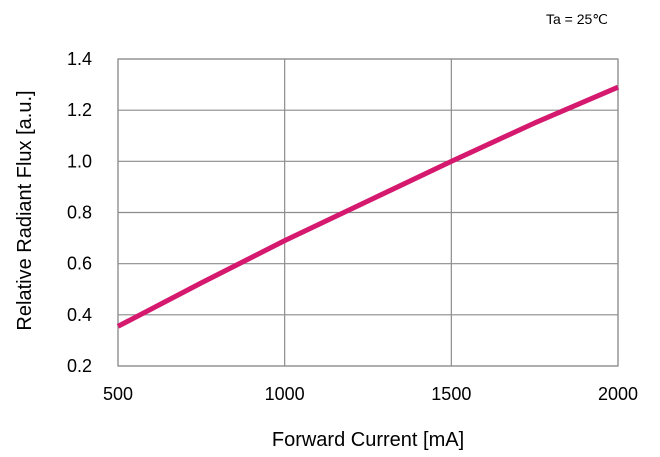 Image resolution: width=660 pixels, height=457 pixels. I want to click on y-tick-label: 1.4, so click(79, 59).